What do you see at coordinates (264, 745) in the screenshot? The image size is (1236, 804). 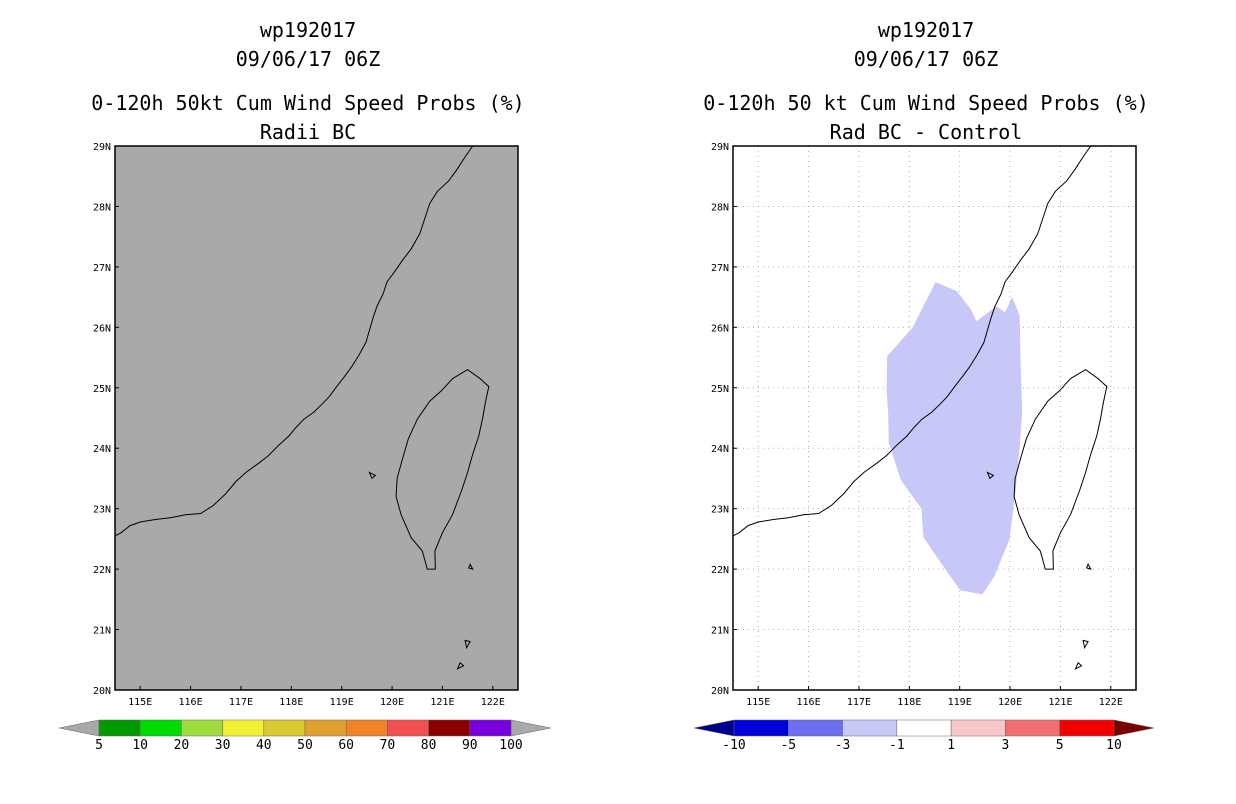 I see `colorbar-label: 40` at bounding box center [264, 745].